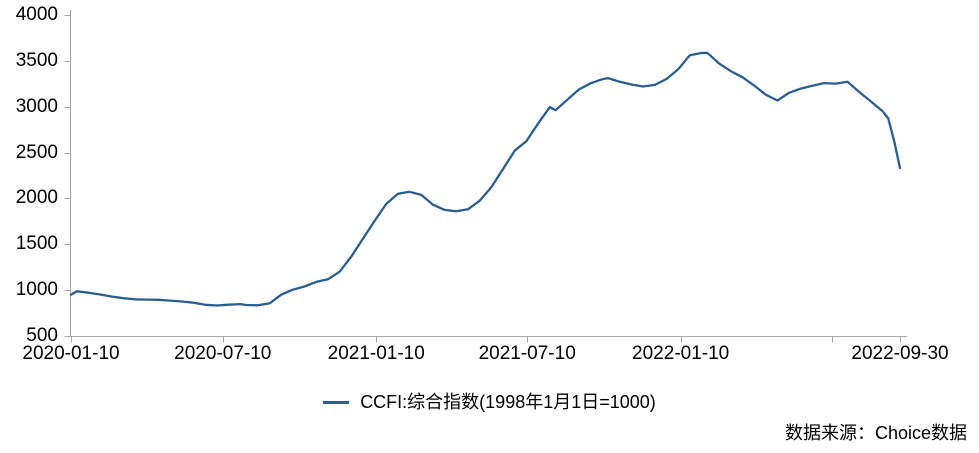 The height and width of the screenshot is (453, 979). Describe the element at coordinates (36, 290) in the screenshot. I see `y-axis-label: 1000` at that location.